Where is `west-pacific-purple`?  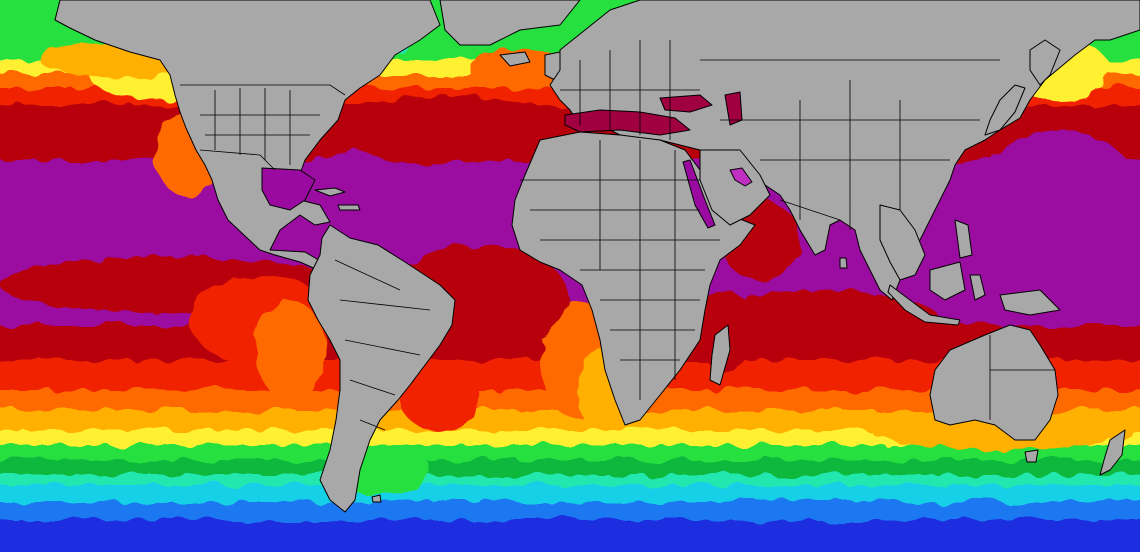
west-pacific-purple is located at coordinates (1055, 220).